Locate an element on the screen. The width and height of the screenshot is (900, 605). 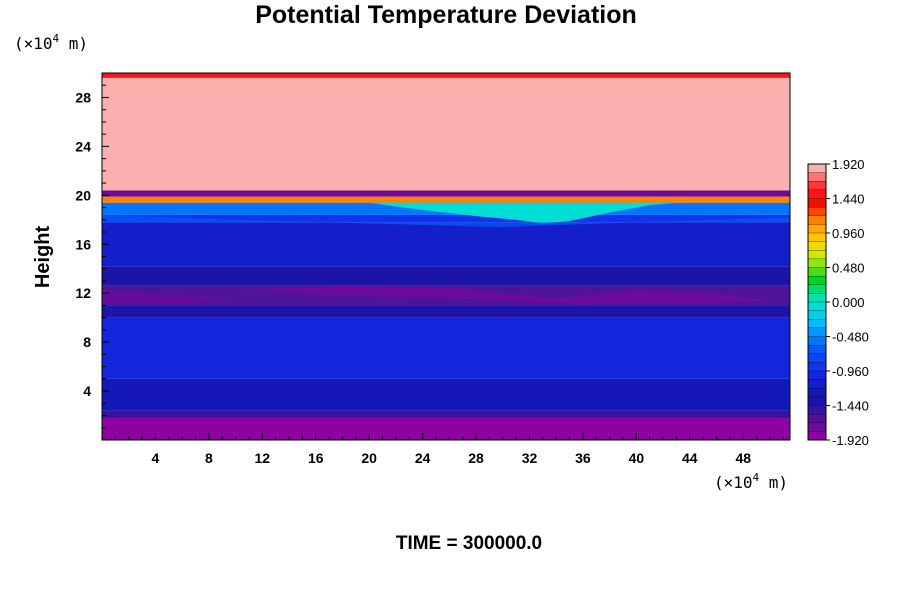
colorbar-tick-label: -0.960 is located at coordinates (850, 371).